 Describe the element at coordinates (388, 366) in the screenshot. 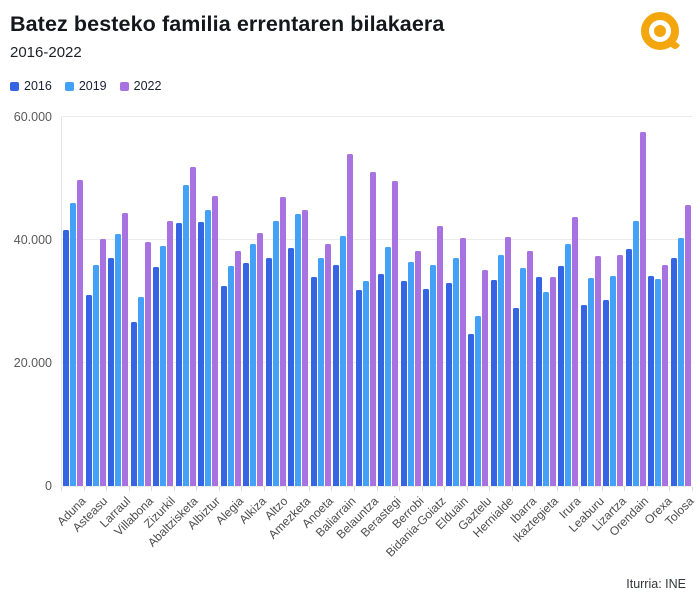

I see `bar-Berastegi-2019` at that location.